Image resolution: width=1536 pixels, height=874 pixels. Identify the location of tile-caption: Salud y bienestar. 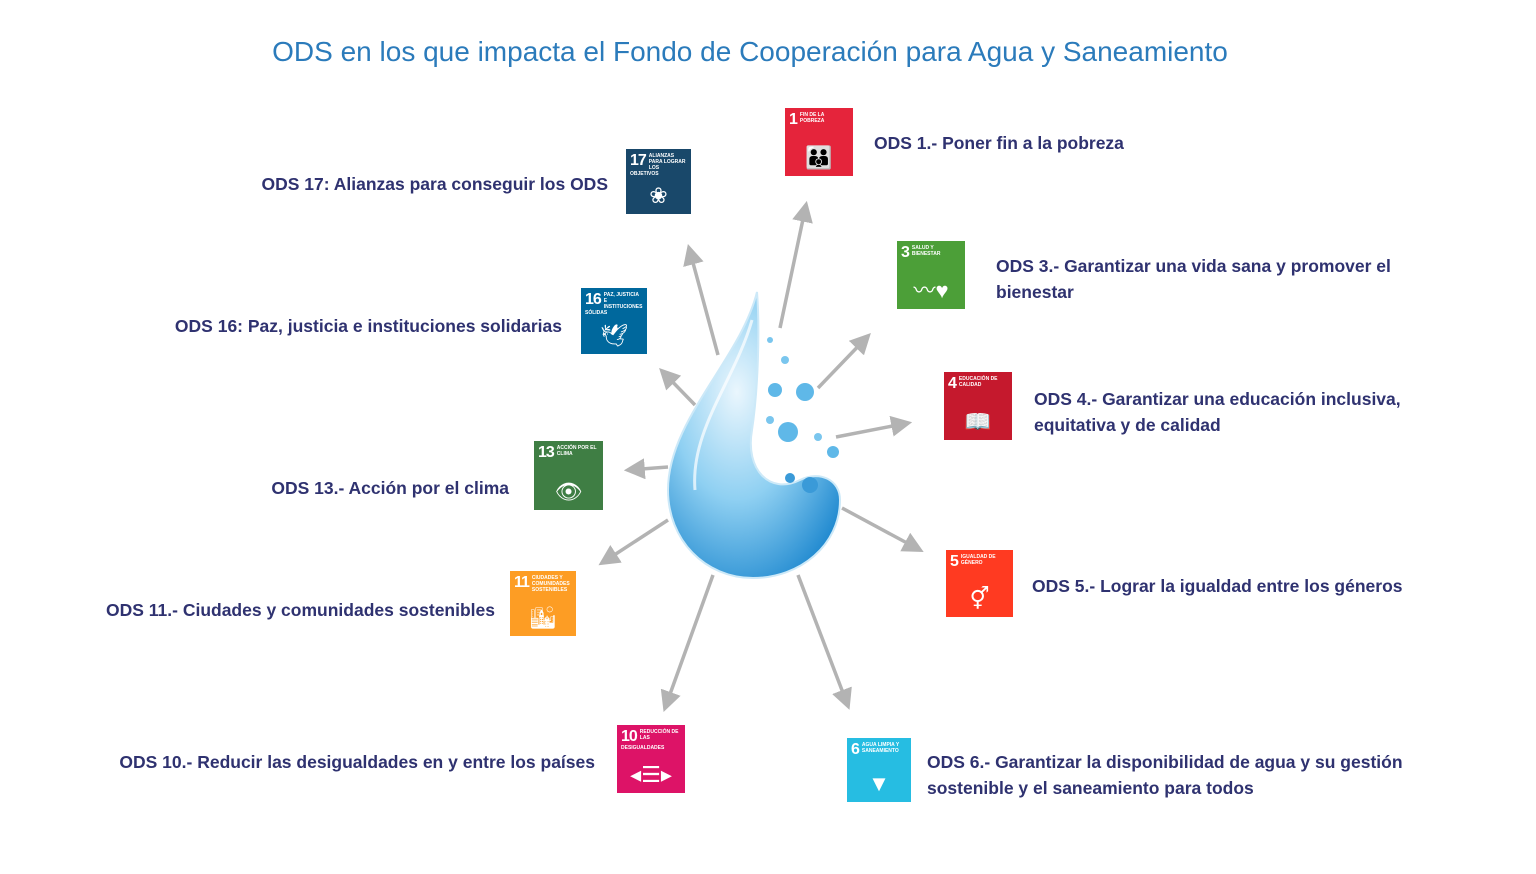
(926, 251).